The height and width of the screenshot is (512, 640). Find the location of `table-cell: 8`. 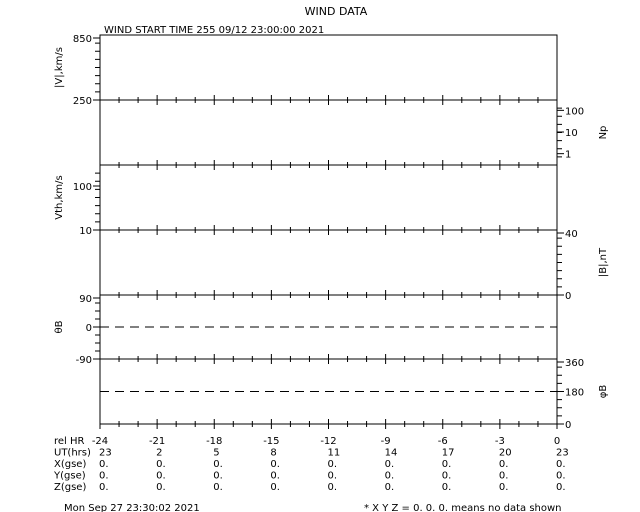

table-cell: 8 is located at coordinates (273, 453).